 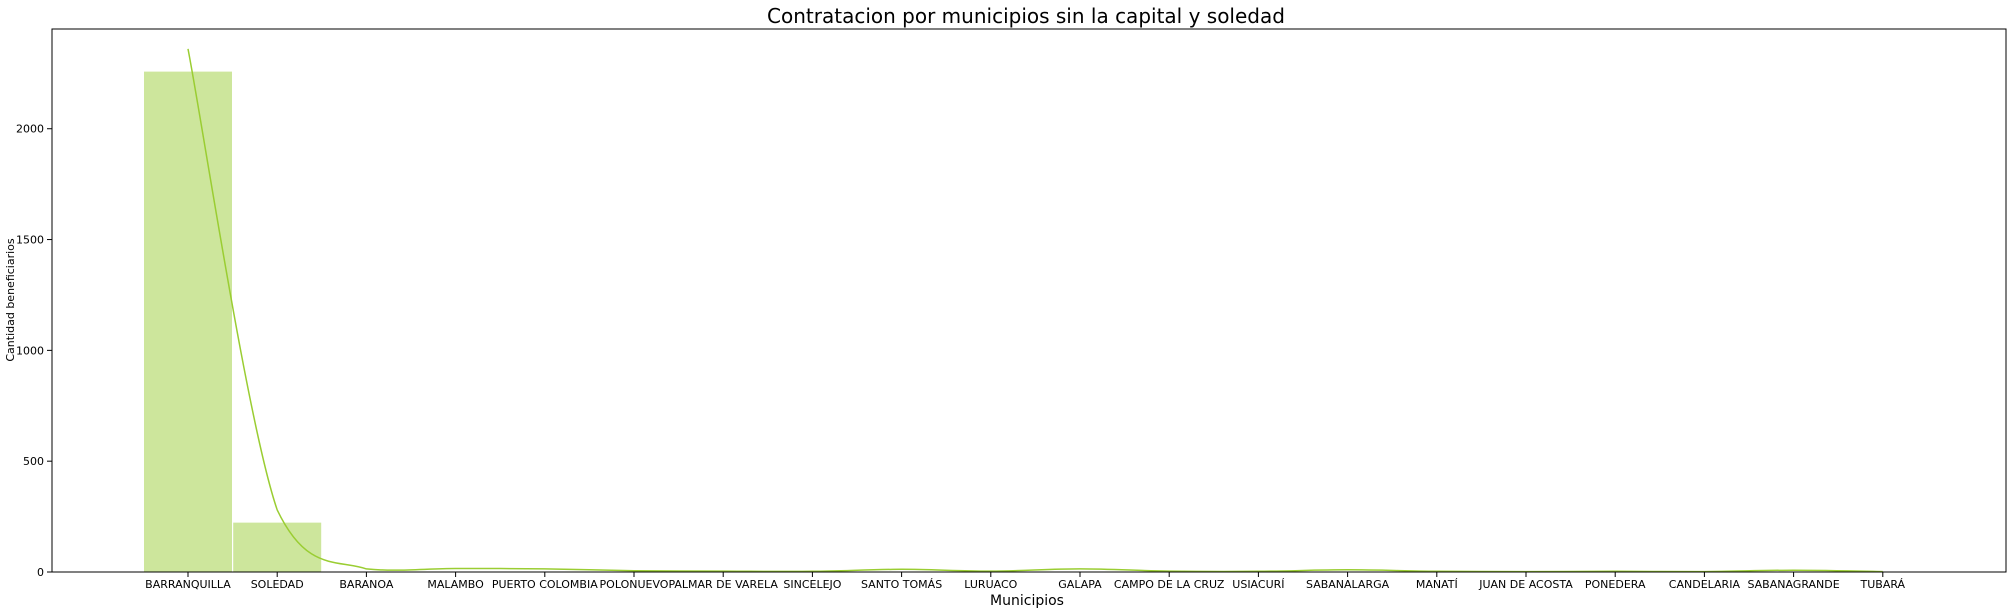 I want to click on x-tick-label: PALMAR DE VARELA, so click(x=723, y=584).